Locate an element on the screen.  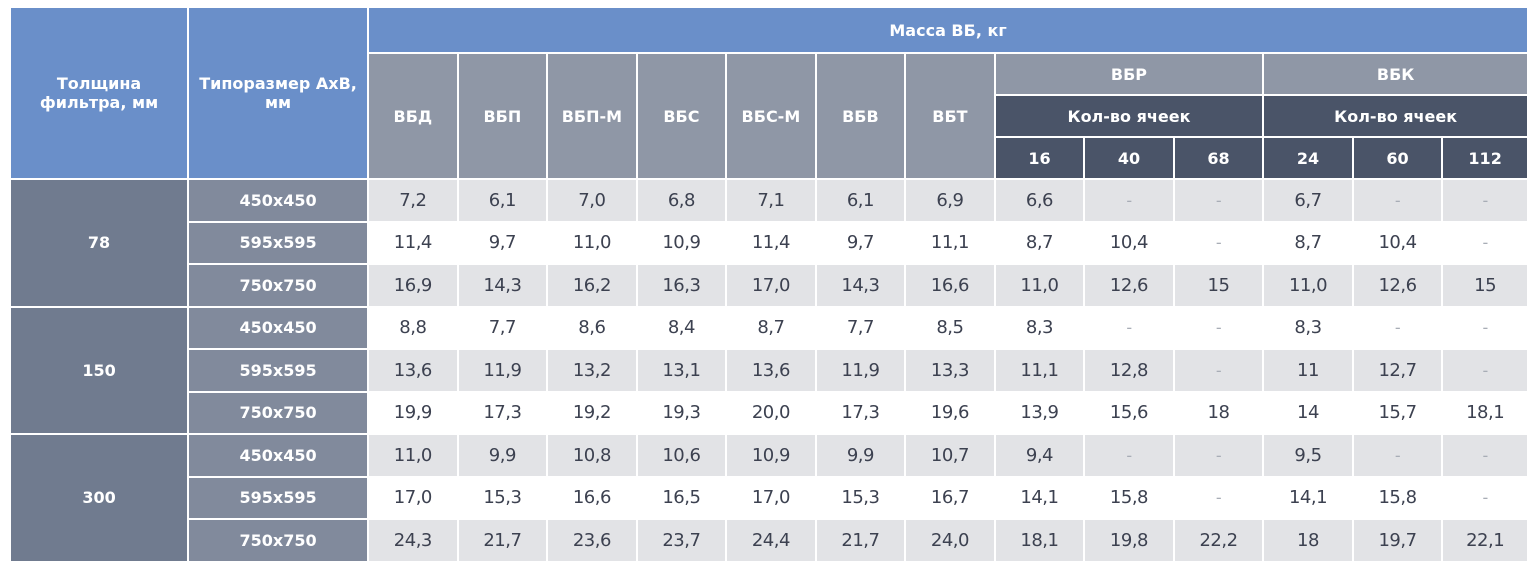
mass-value-cell: 14,1 is located at coordinates (1308, 497).